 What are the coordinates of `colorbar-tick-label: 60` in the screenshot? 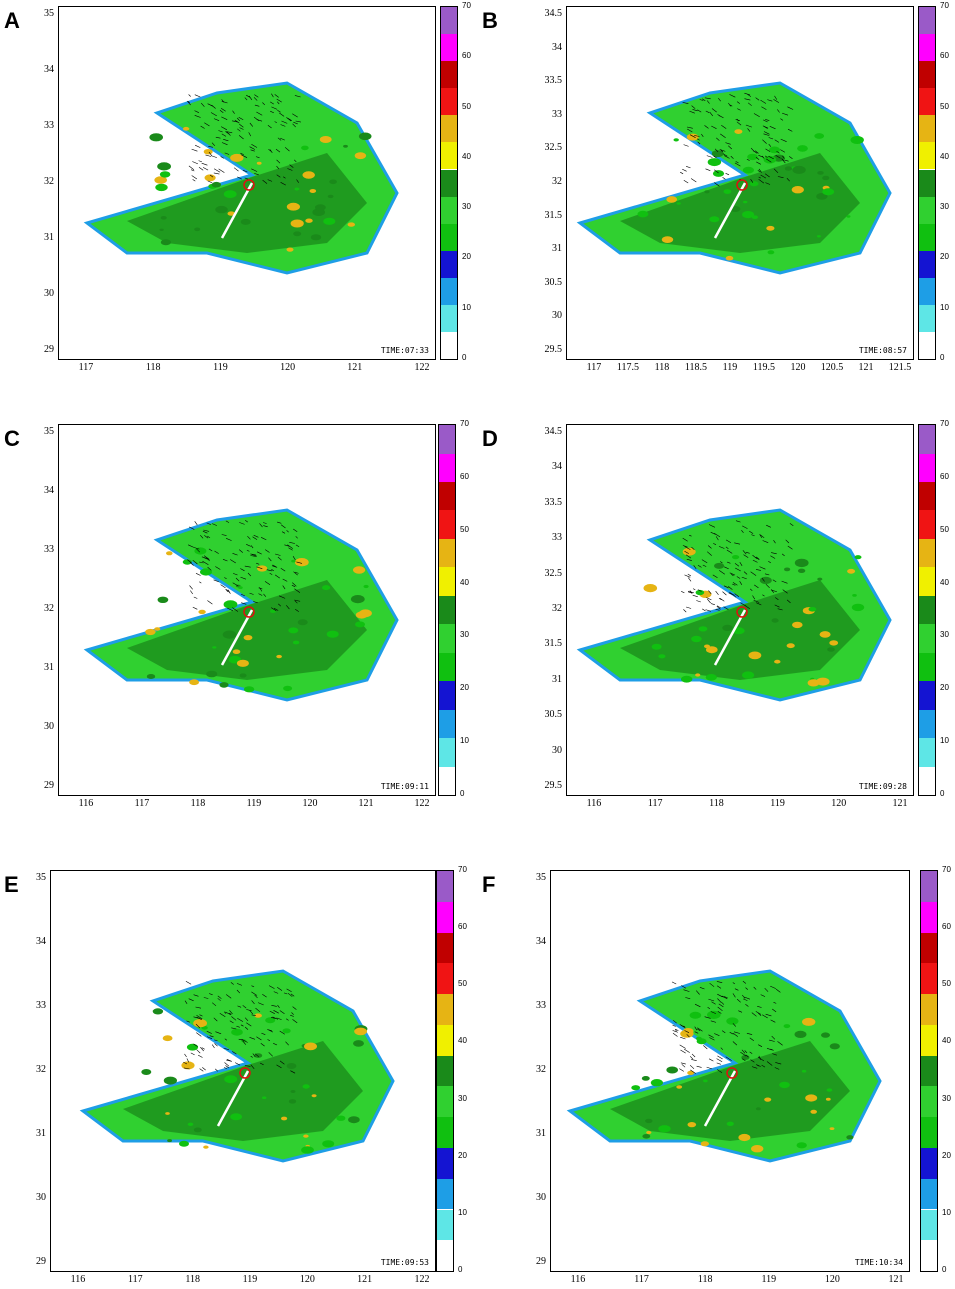 It's located at (946, 927).